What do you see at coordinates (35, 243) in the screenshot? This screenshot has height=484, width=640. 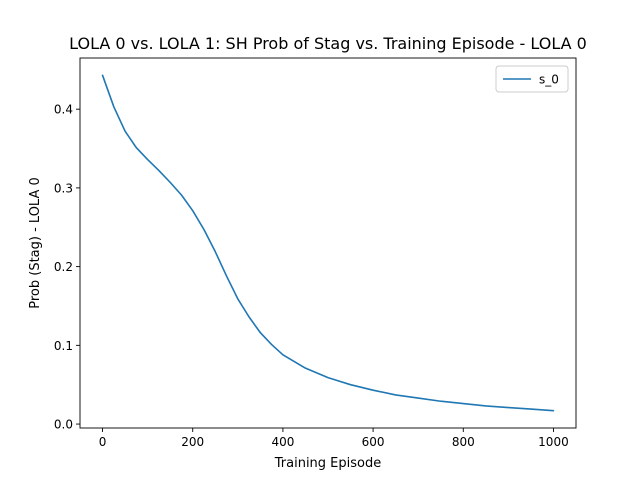 I see `y-axis-label: Prob (Stag) - LOLA 0` at bounding box center [35, 243].